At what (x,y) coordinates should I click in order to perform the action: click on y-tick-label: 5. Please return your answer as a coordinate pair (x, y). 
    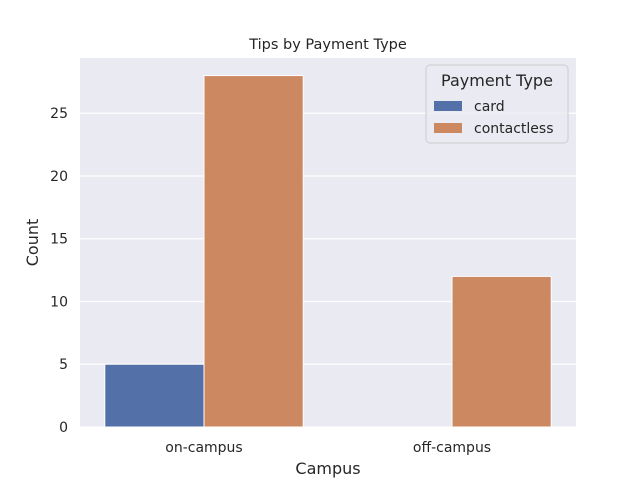
    Looking at the image, I should click on (63, 365).